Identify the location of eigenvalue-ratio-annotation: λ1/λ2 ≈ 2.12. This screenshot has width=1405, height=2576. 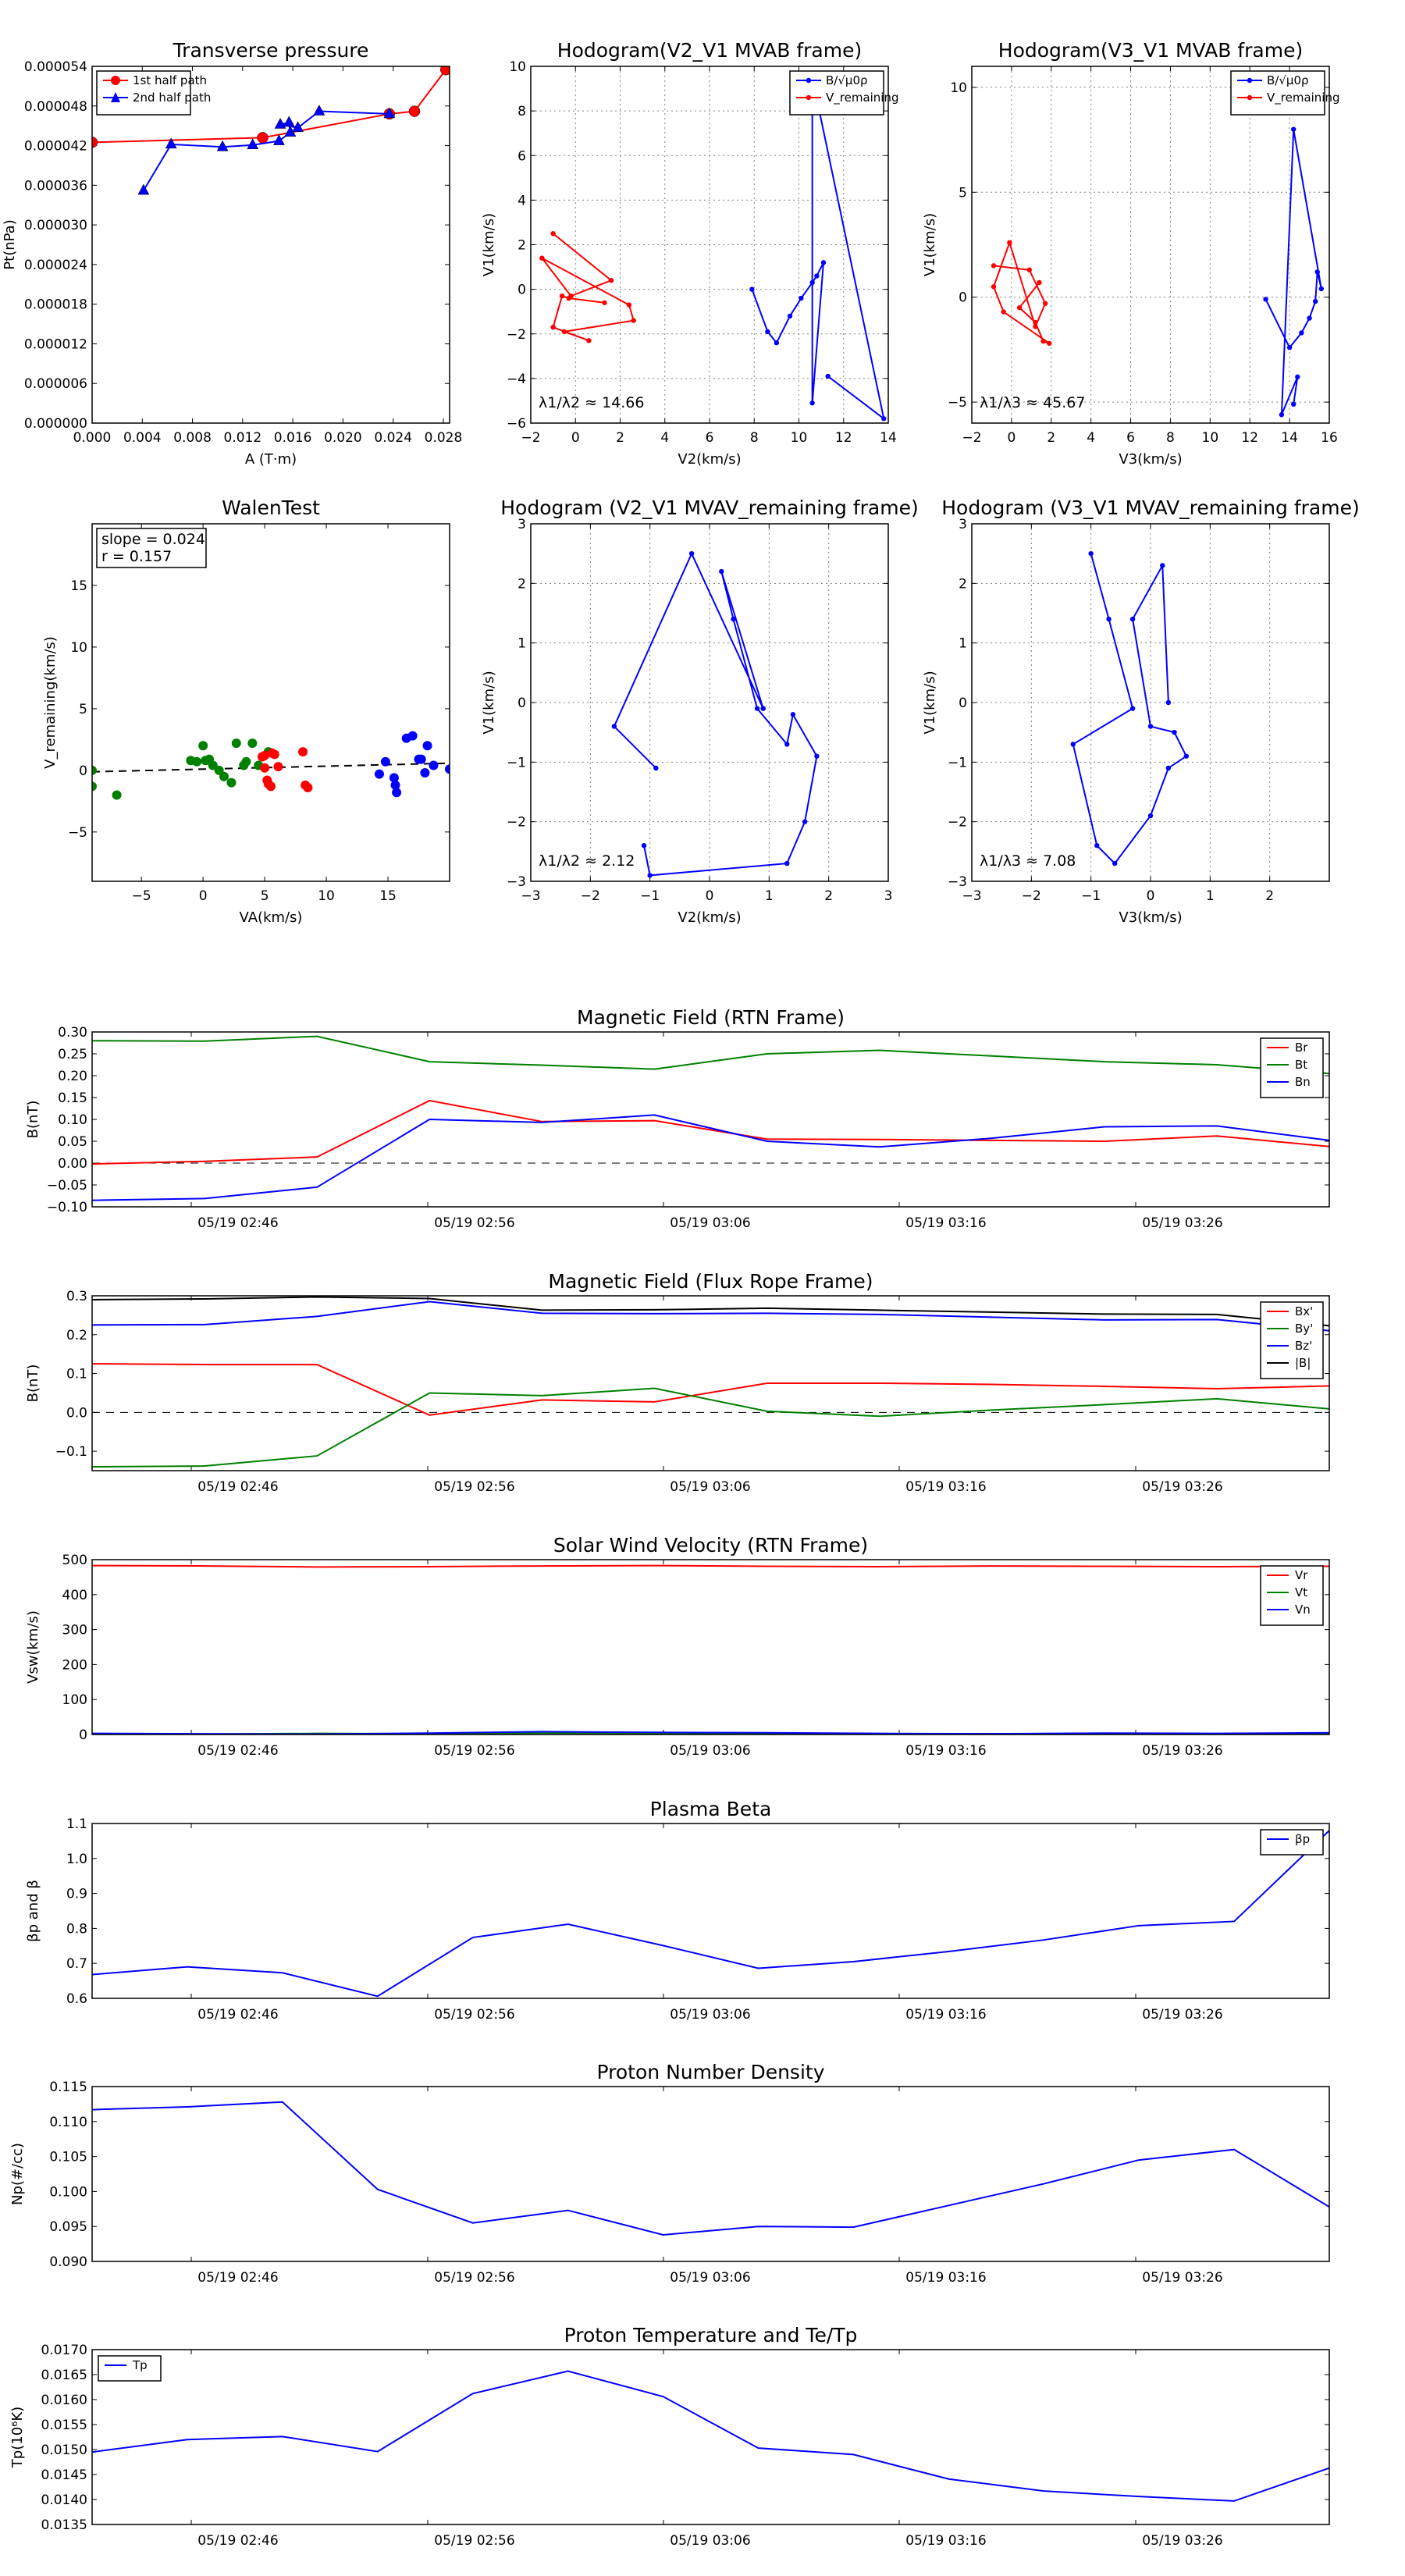
(587, 861).